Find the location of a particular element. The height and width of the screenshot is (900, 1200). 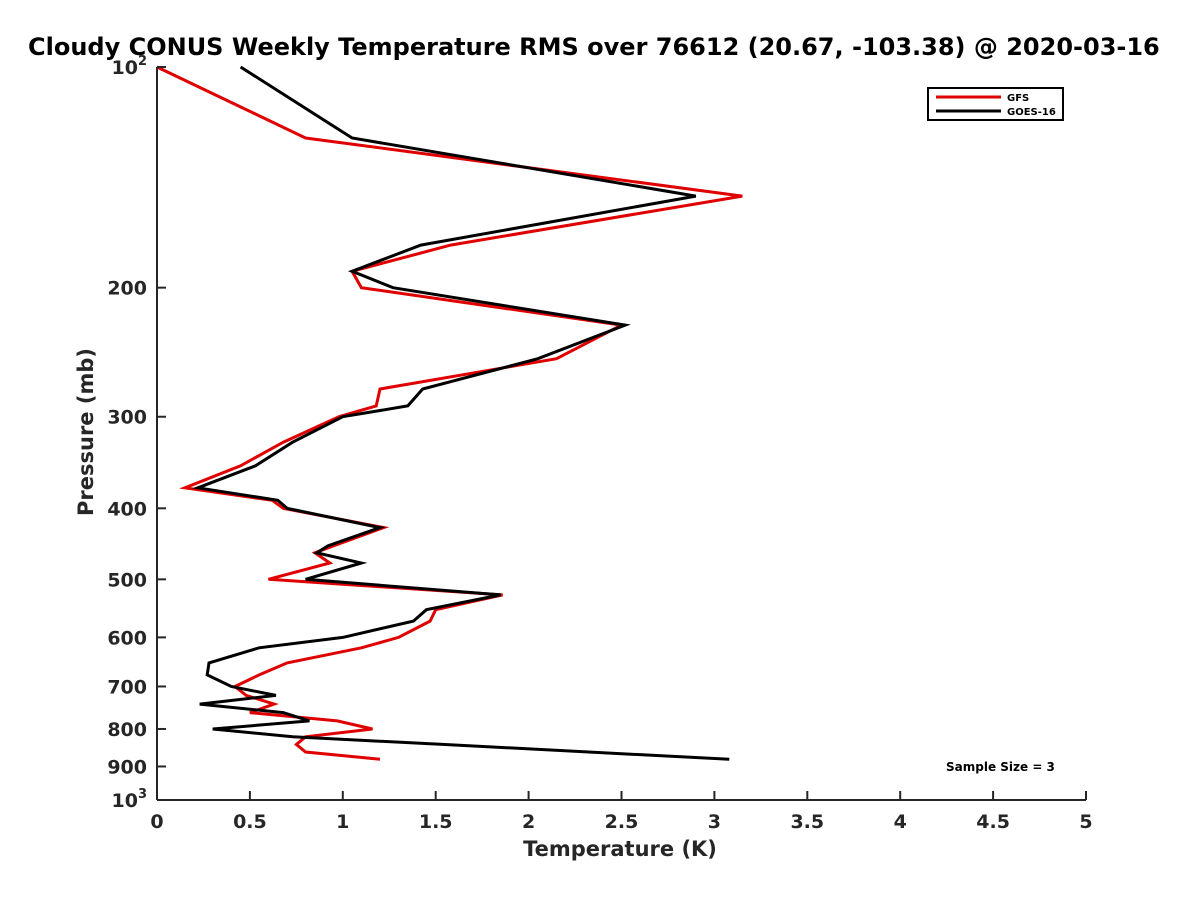

legend-box is located at coordinates (995, 104).